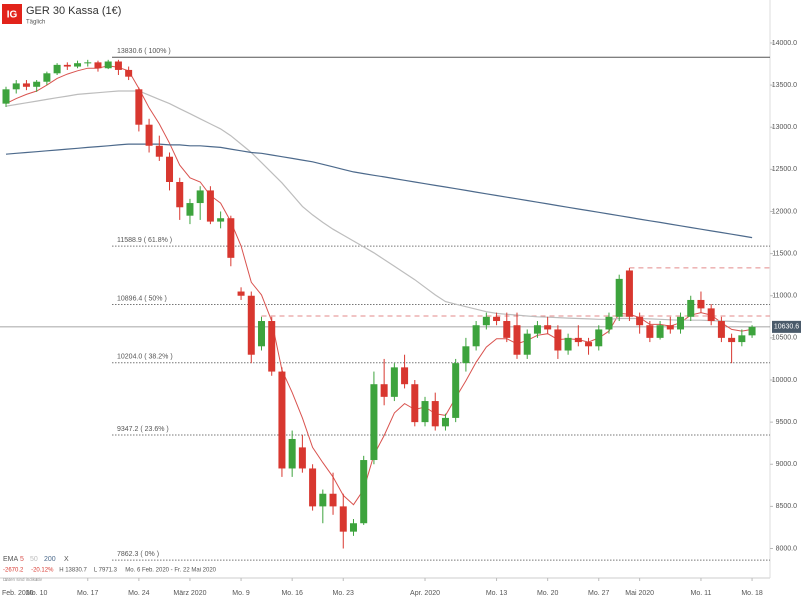  What do you see at coordinates (379, 191) in the screenshot?
I see `ema-line` at bounding box center [379, 191].